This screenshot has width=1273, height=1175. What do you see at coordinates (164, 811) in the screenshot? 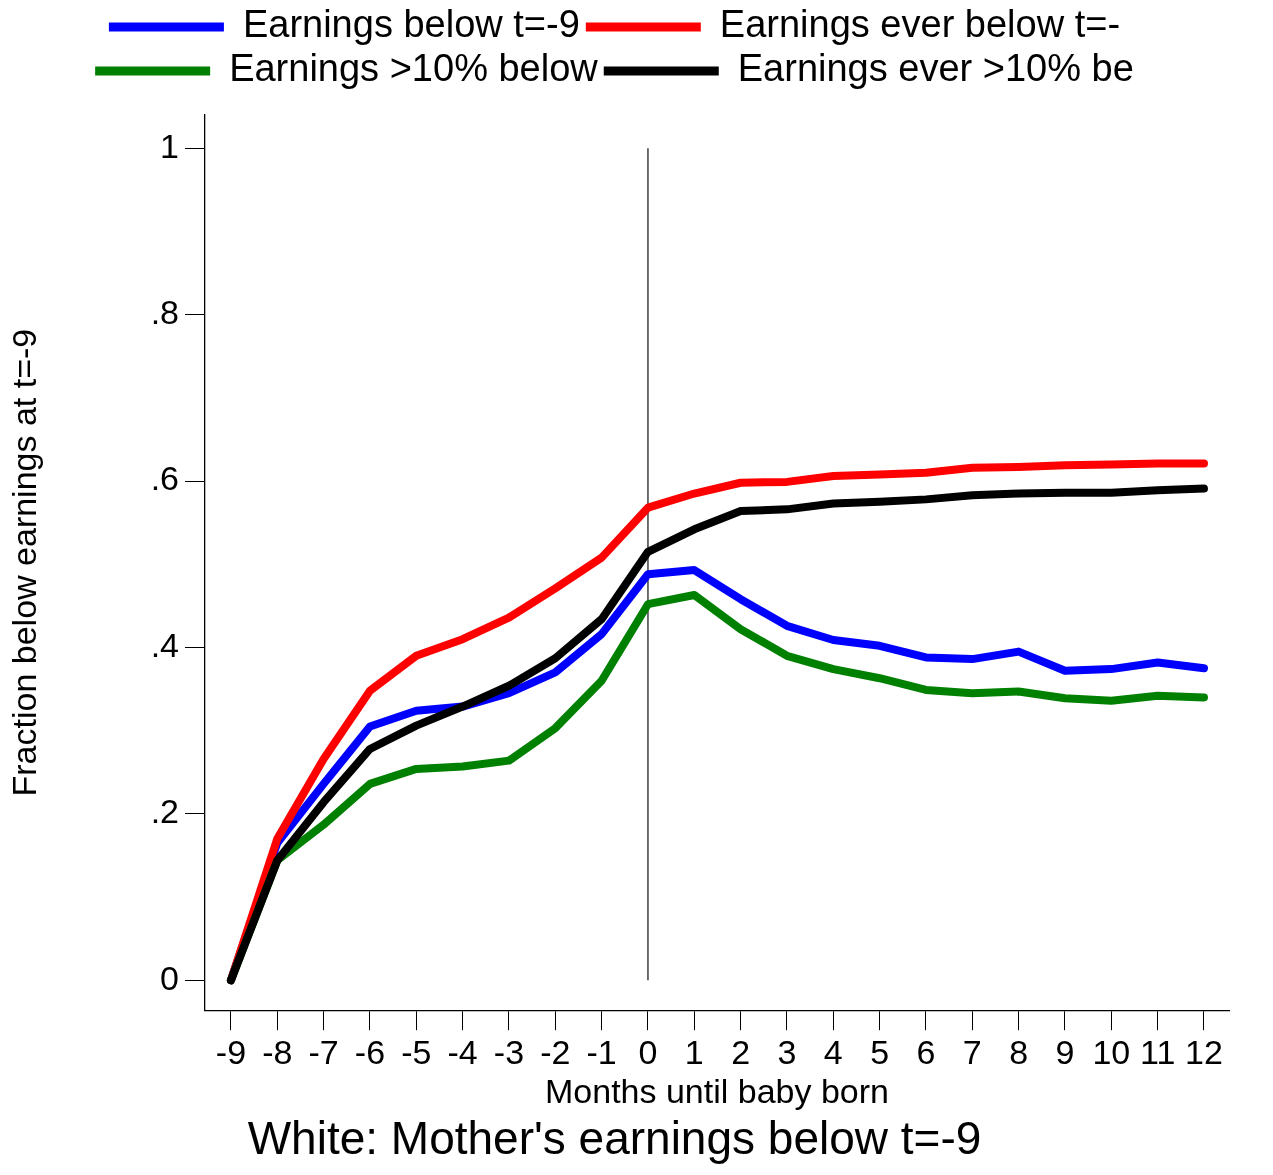
I see `y-tick-label: .2` at bounding box center [164, 811].